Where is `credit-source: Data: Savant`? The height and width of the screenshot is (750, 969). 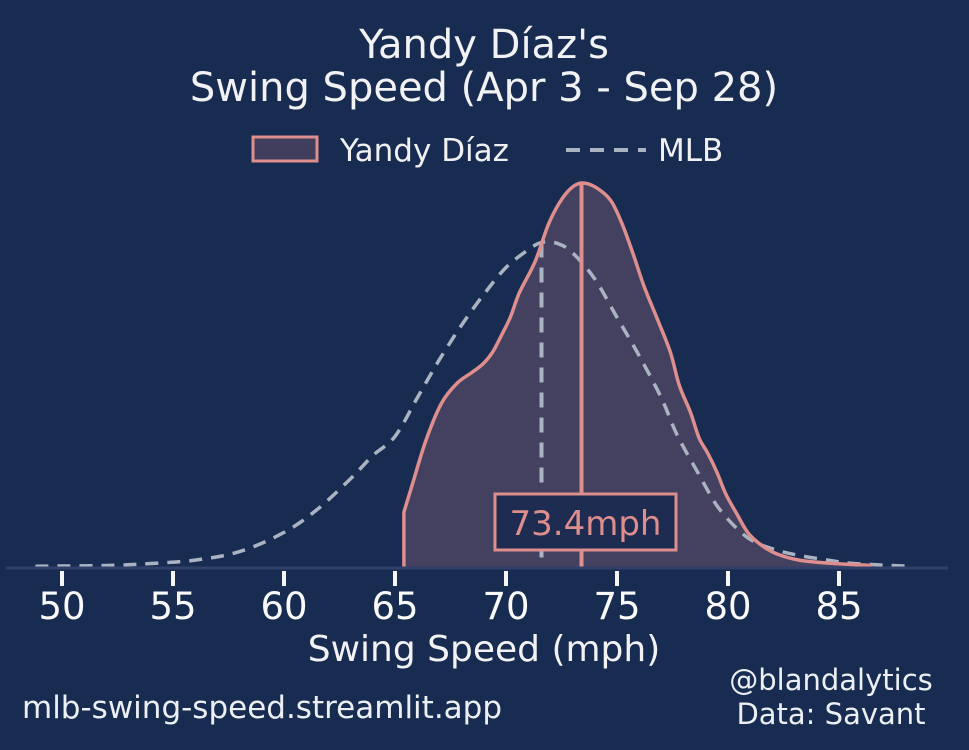 credit-source: Data: Savant is located at coordinates (830, 714).